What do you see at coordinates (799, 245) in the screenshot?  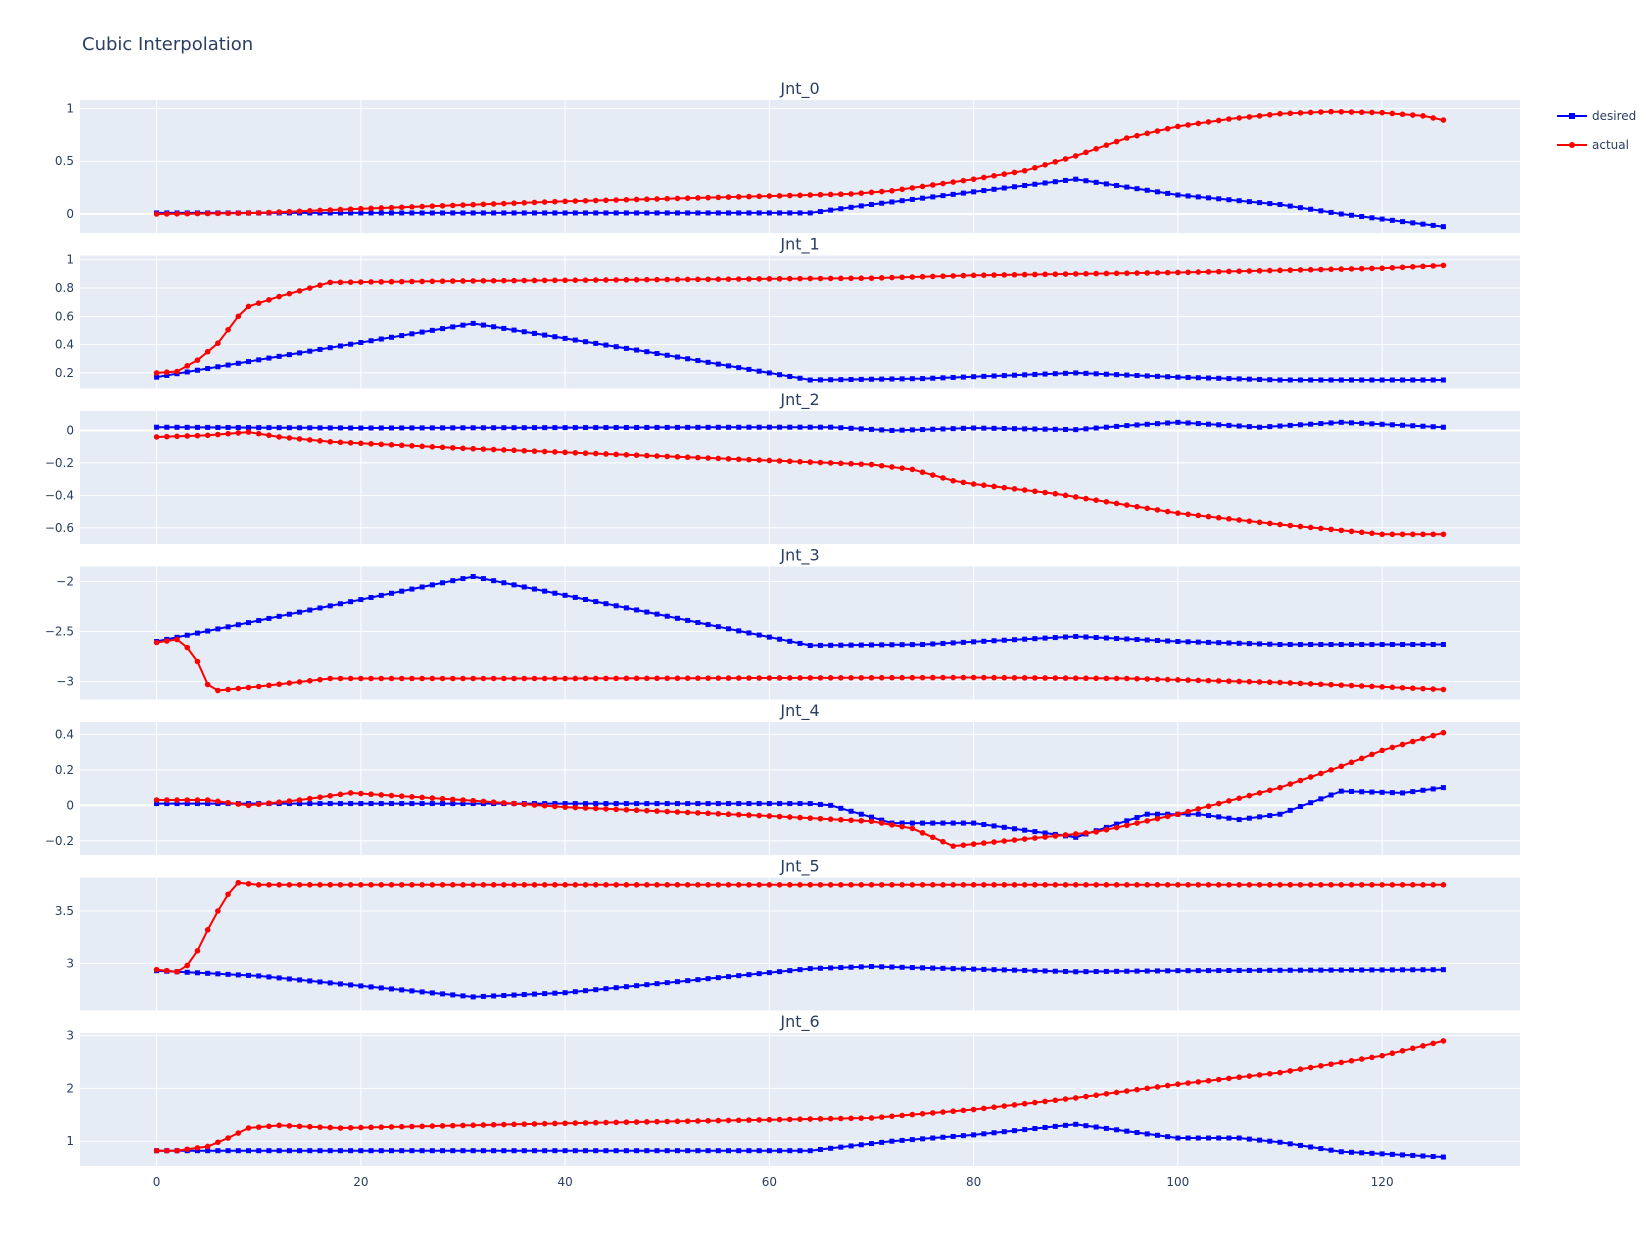 I see `subplot-title: Jnt_1` at bounding box center [799, 245].